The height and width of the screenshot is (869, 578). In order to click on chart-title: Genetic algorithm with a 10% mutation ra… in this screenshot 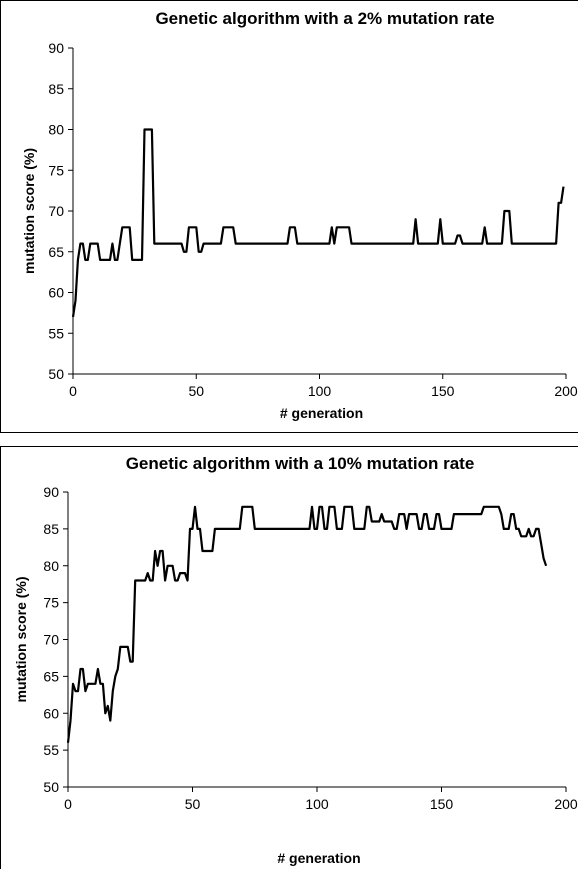, I will do `click(300, 463)`.